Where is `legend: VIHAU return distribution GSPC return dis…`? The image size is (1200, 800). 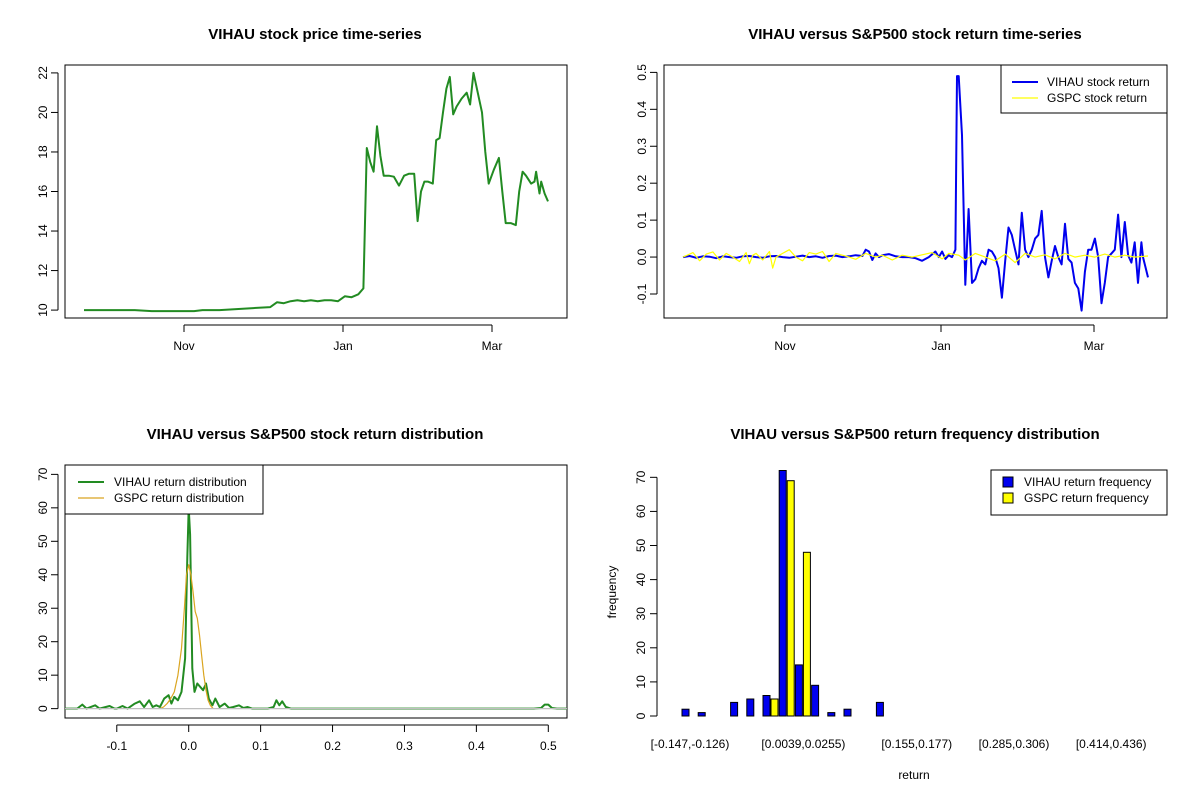
legend: VIHAU return distribution GSPC return dis… is located at coordinates (164, 489).